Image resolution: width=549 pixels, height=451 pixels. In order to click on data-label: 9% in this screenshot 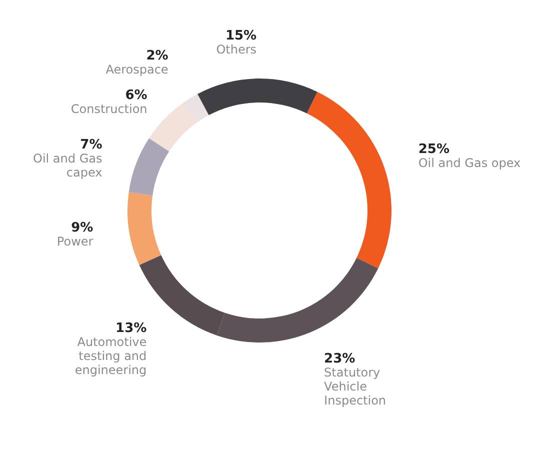, I will do `click(82, 228)`.